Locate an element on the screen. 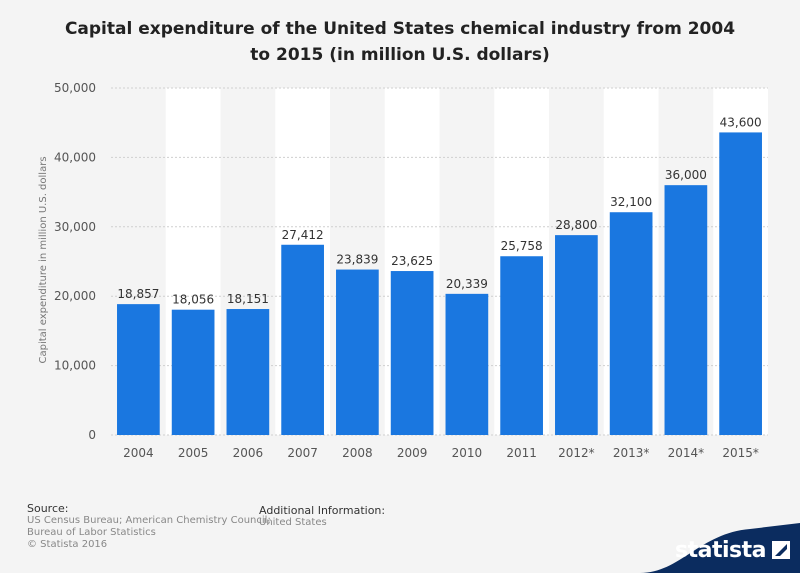 This screenshot has width=800, height=573. y-tick-label: 40,000 is located at coordinates (75, 157).